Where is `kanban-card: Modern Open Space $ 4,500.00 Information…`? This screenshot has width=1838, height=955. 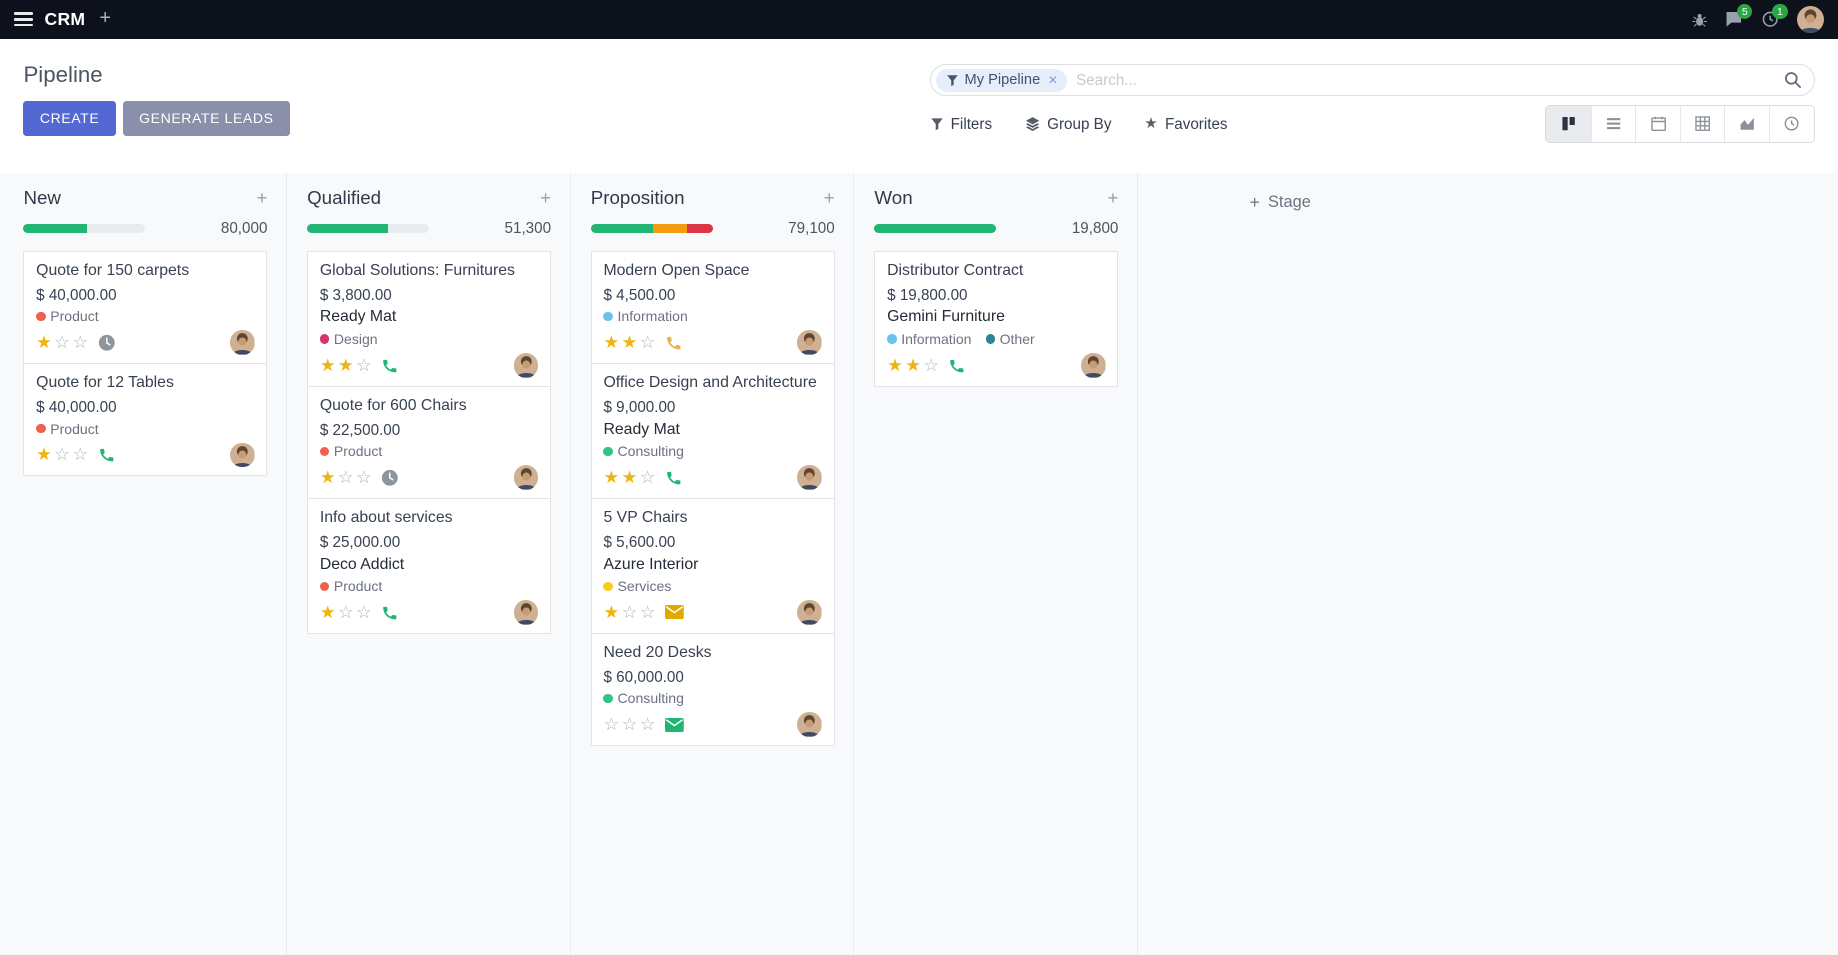
kanban-card: Modern Open Space $ 4,500.00 Information… is located at coordinates (712, 307).